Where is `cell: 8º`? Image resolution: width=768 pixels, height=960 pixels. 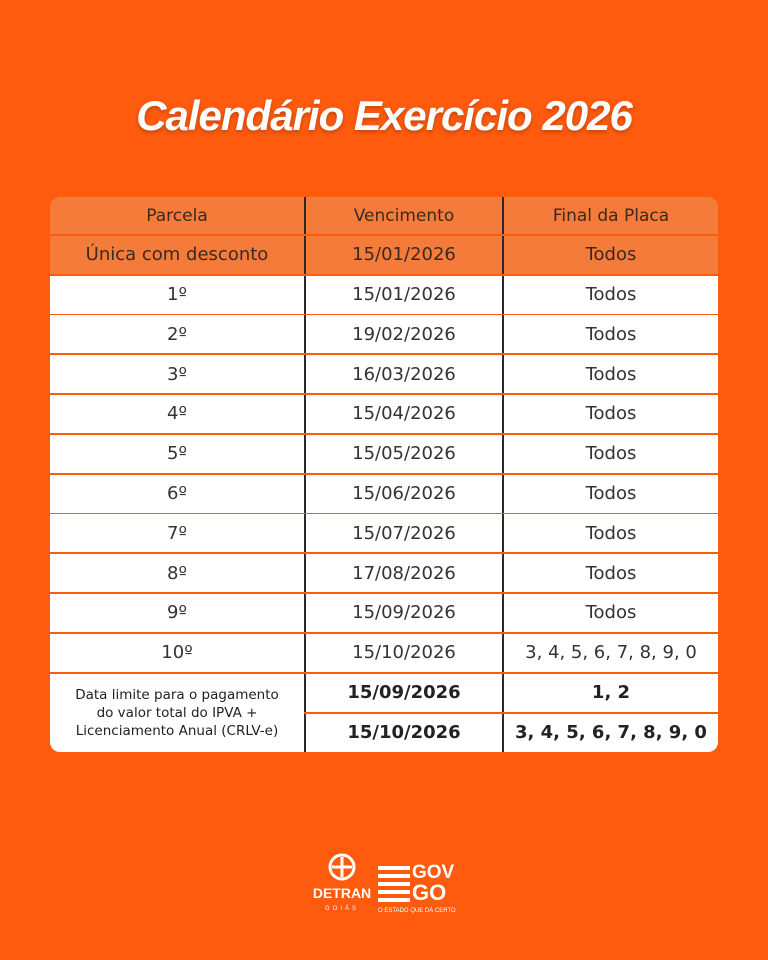 cell: 8º is located at coordinates (177, 573).